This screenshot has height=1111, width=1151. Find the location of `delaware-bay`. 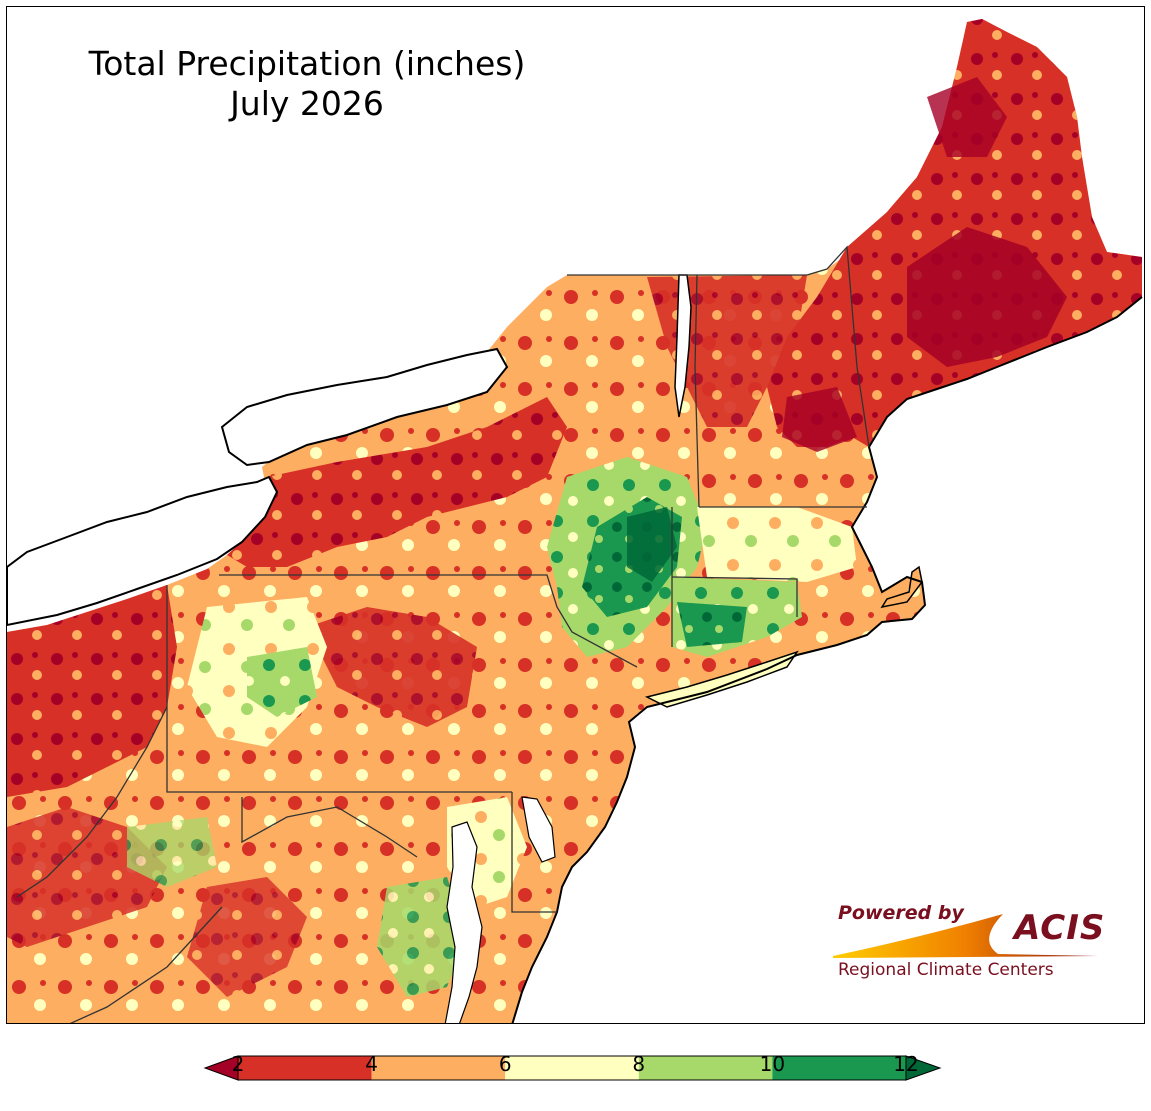

delaware-bay is located at coordinates (538, 829).